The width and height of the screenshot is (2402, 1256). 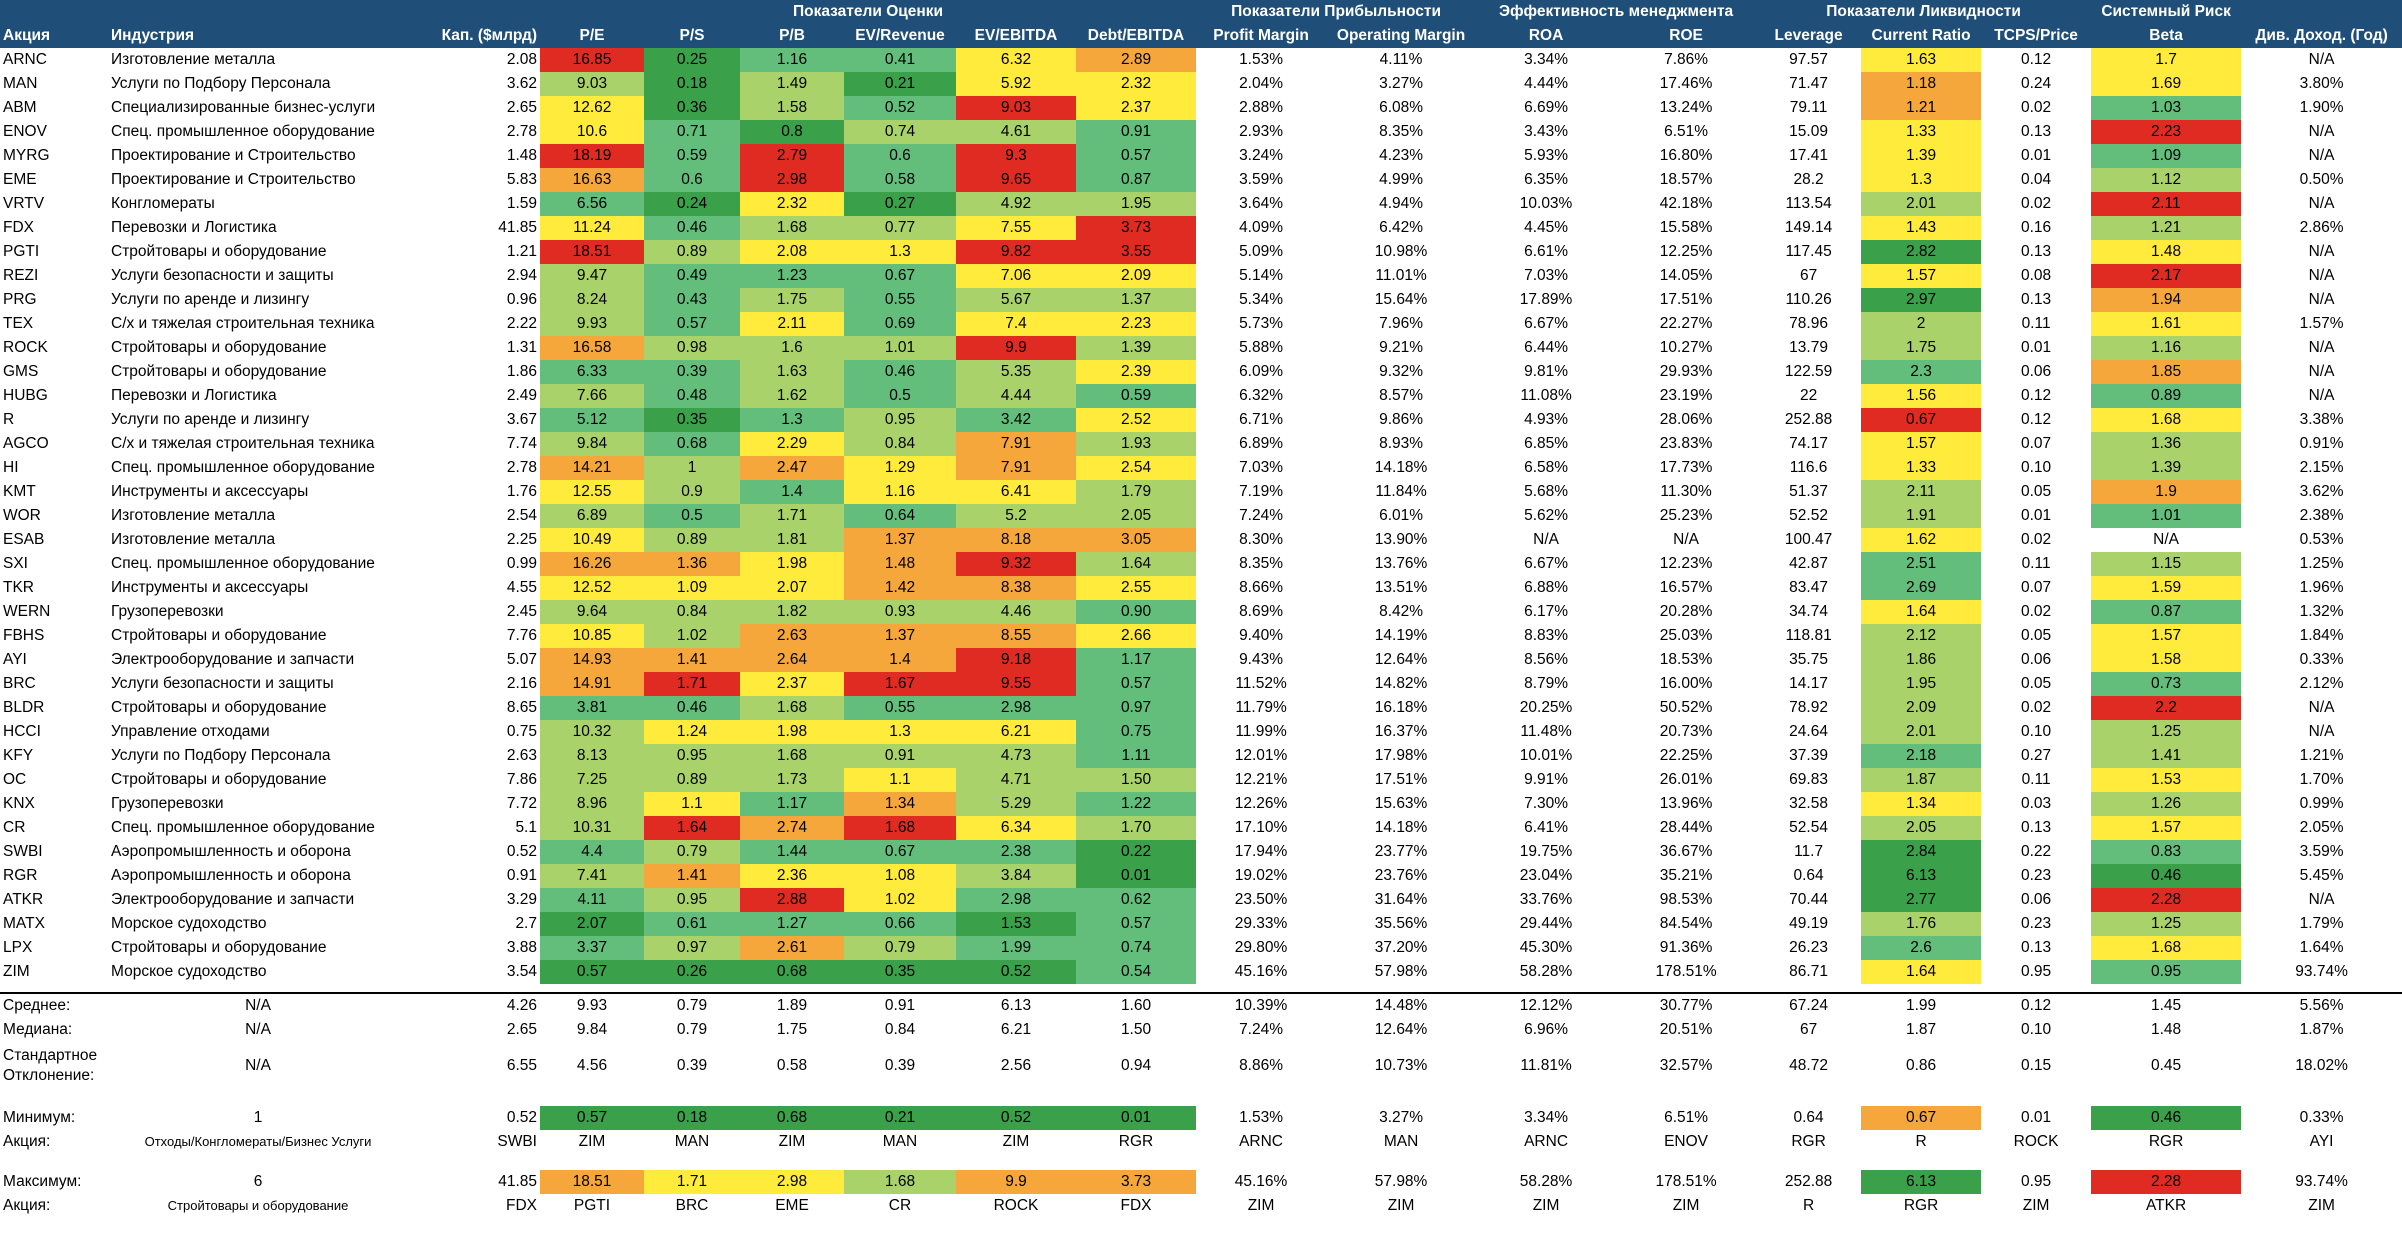 What do you see at coordinates (1136, 948) in the screenshot?
I see `value-cell: 0.74` at bounding box center [1136, 948].